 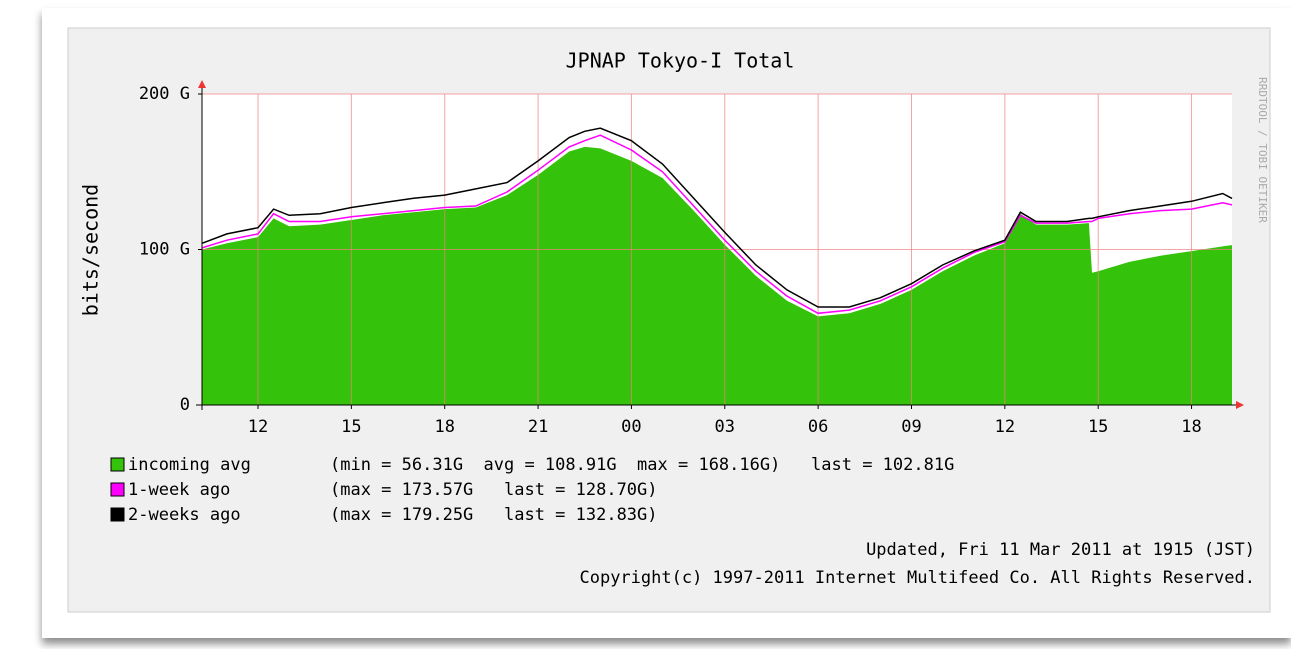 What do you see at coordinates (189, 465) in the screenshot?
I see `legend-label: incoming avg` at bounding box center [189, 465].